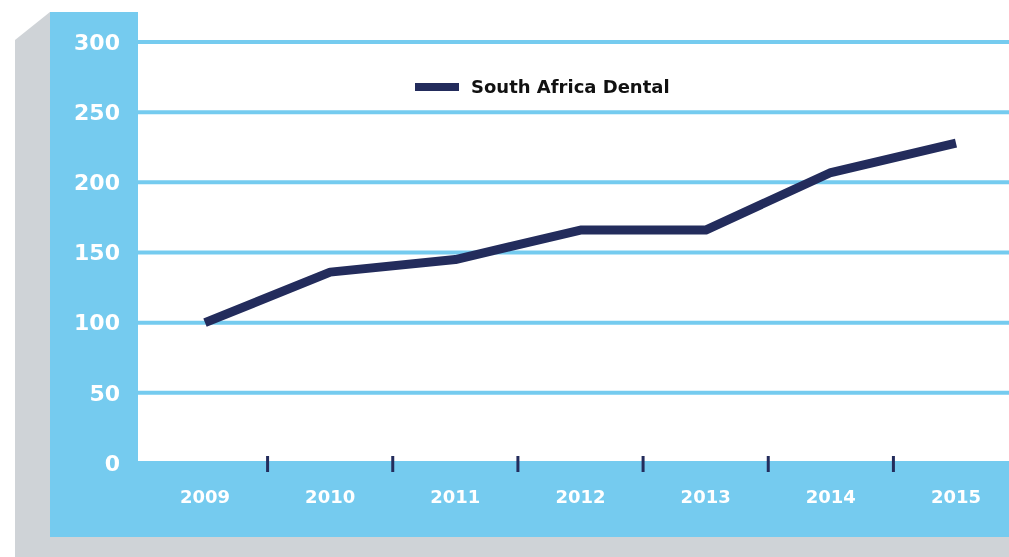 The height and width of the screenshot is (557, 1009). Describe the element at coordinates (580, 496) in the screenshot. I see `x-tick-label: 2012` at that location.